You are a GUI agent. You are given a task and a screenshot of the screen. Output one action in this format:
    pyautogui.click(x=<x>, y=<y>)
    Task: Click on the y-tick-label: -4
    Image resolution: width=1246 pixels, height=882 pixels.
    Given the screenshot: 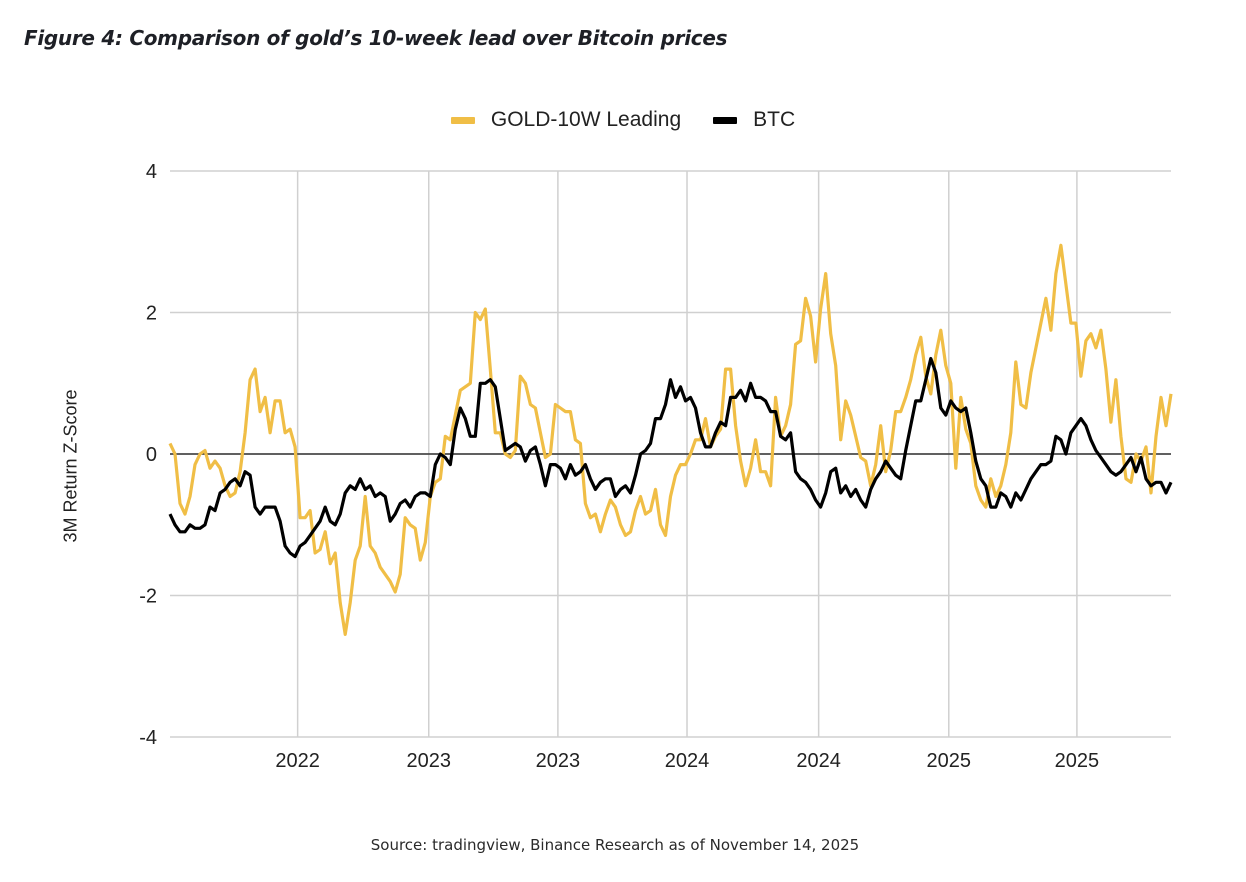 What is the action you would take?
    pyautogui.click(x=148, y=738)
    